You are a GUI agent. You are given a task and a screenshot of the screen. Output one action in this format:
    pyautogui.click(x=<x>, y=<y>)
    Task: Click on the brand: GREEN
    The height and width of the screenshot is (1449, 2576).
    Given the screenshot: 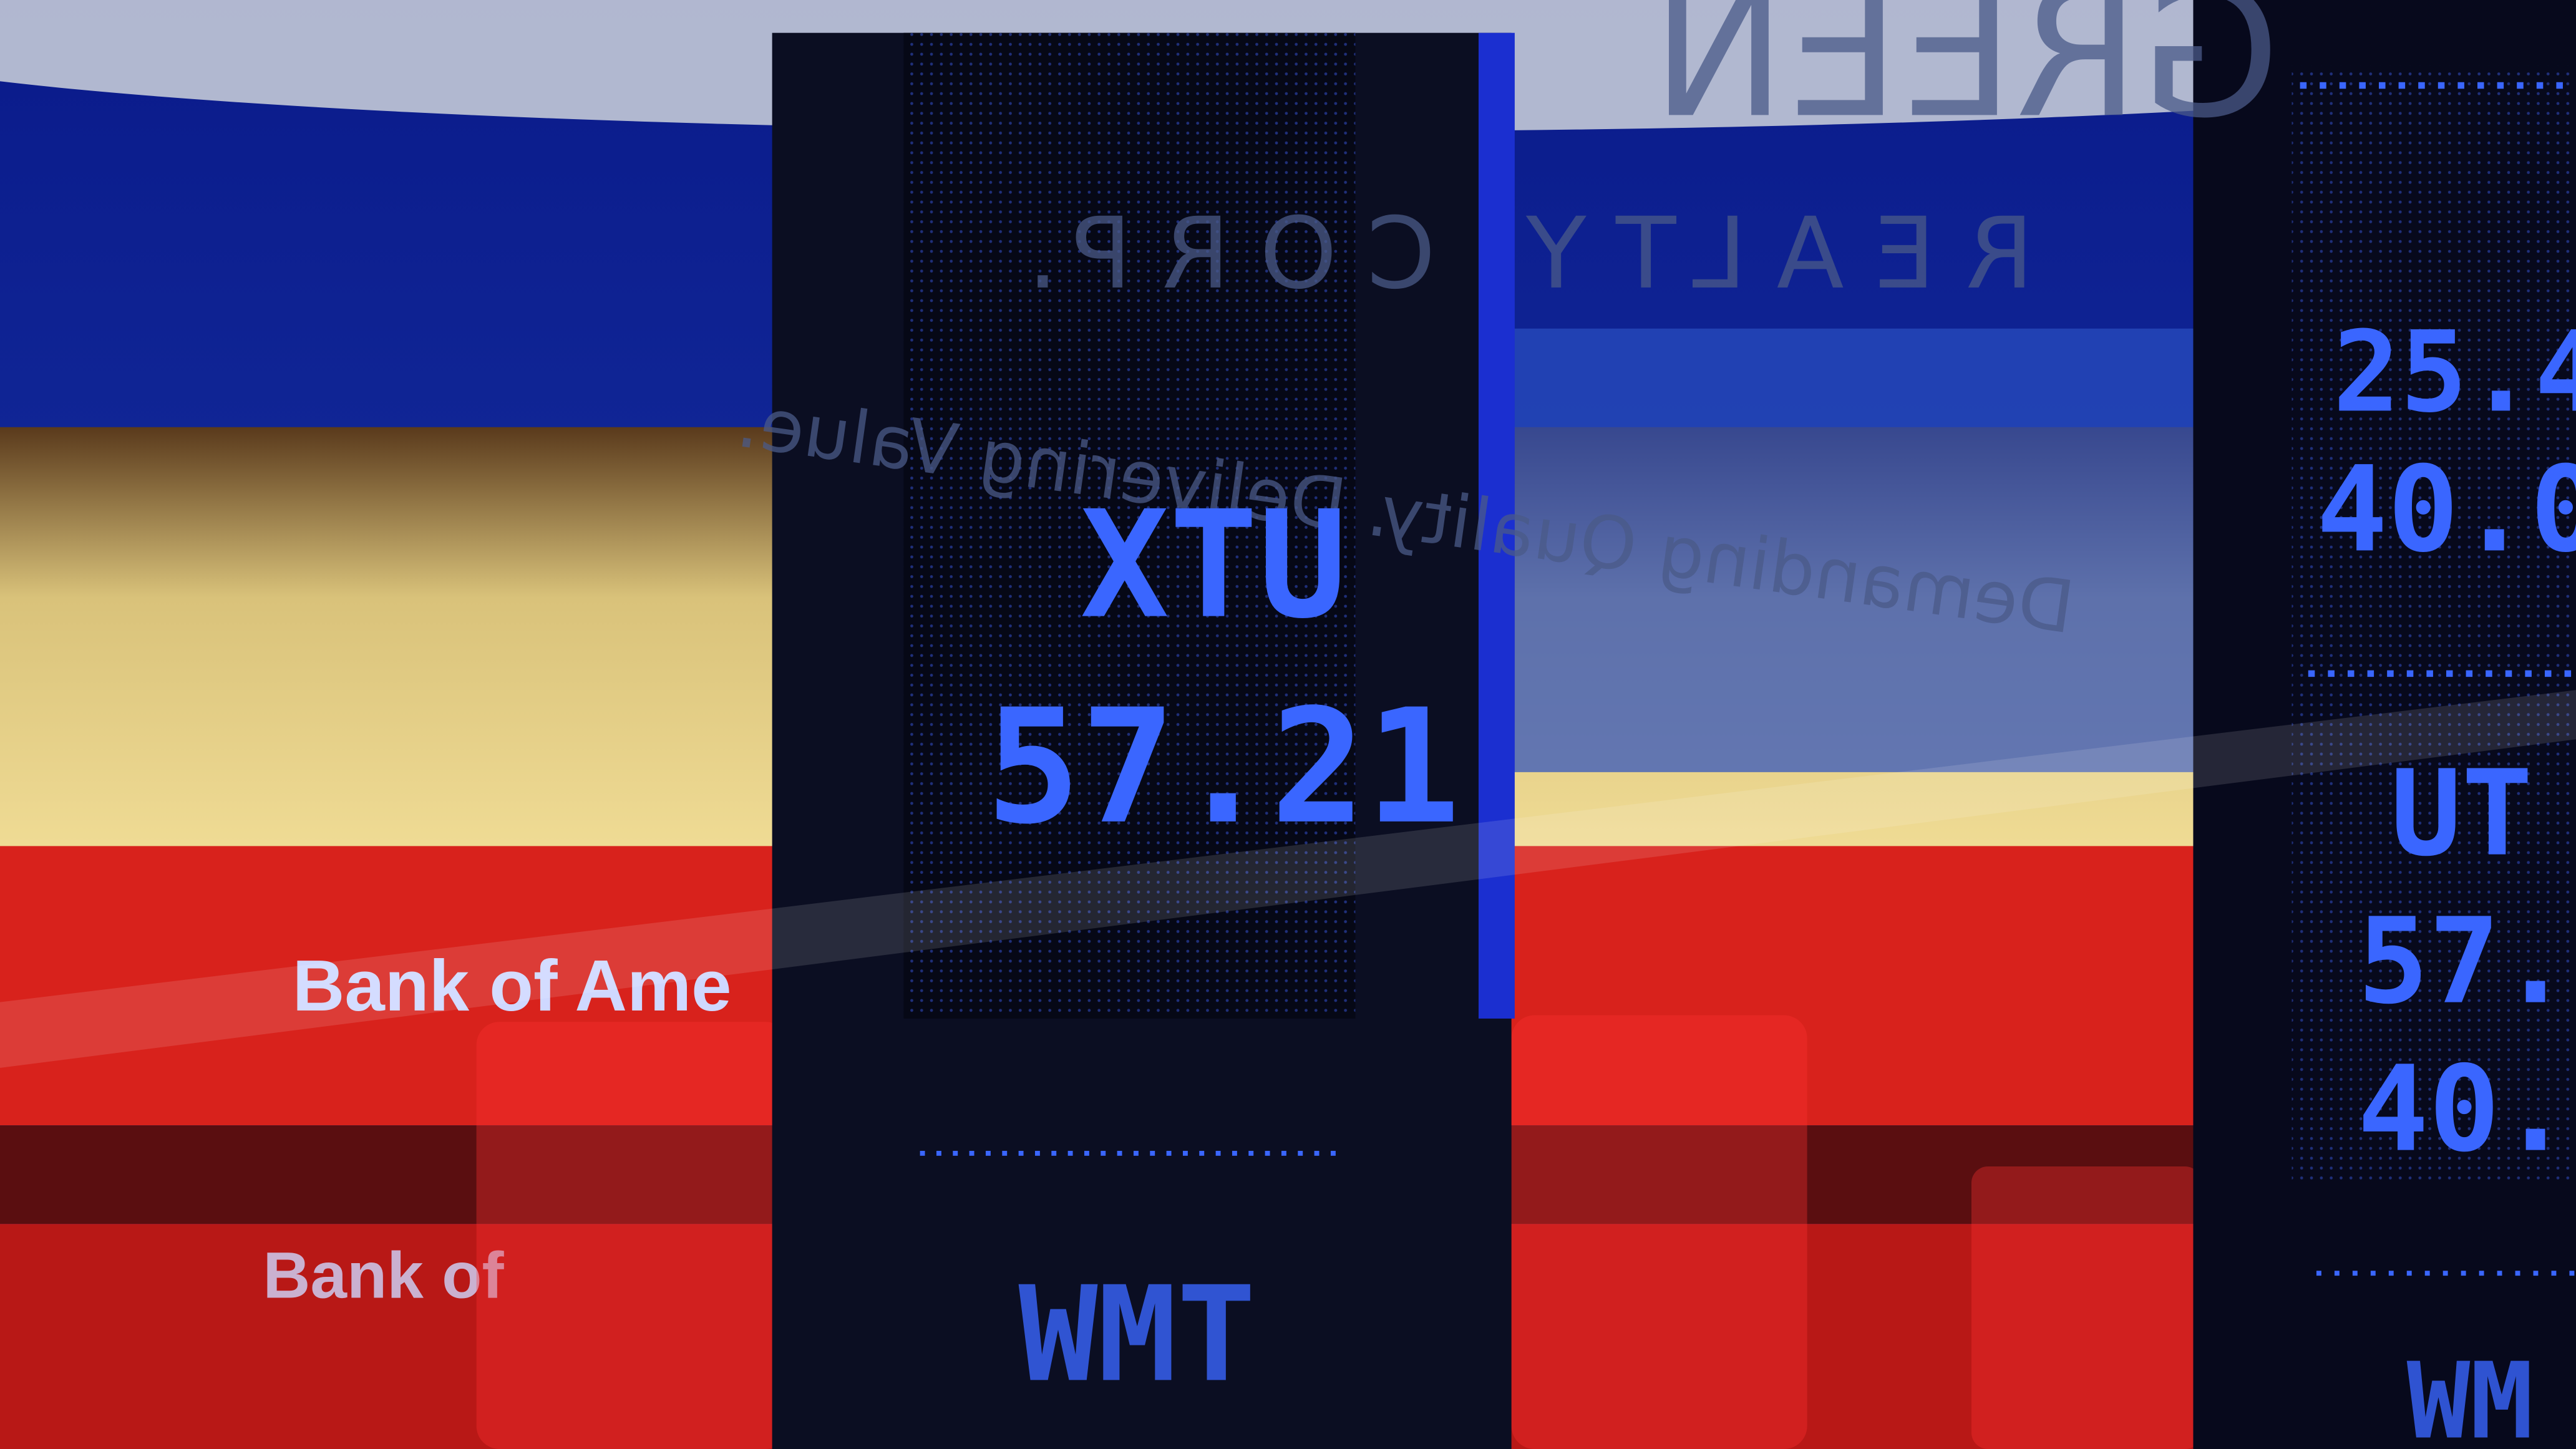 What is the action you would take?
    pyautogui.click(x=1965, y=79)
    